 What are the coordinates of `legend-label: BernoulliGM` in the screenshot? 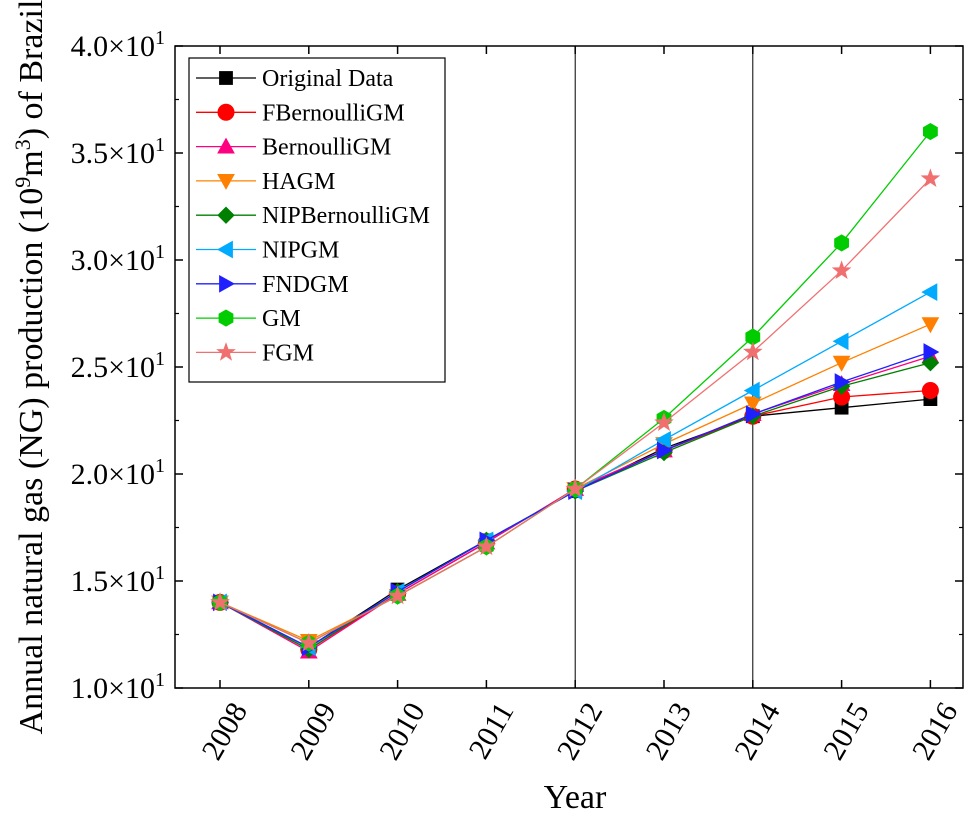 It's located at (326, 148).